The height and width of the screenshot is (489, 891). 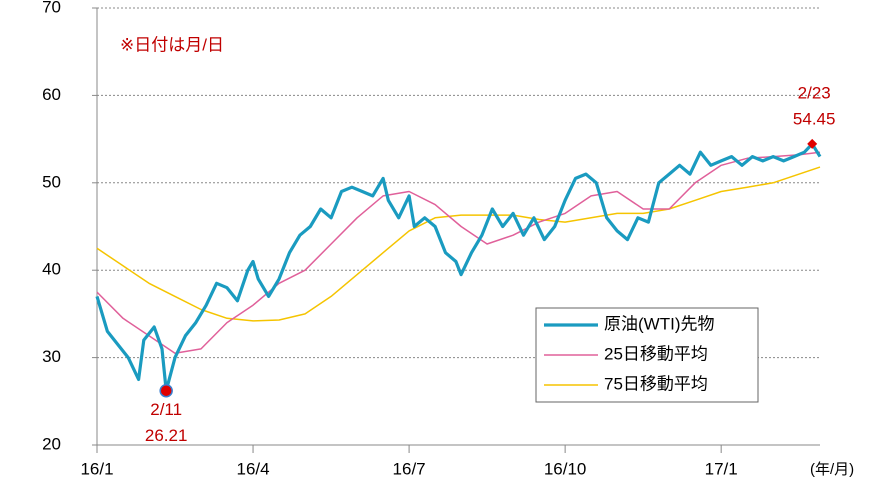 I want to click on legend-label: 75日移動平均, so click(x=656, y=383).